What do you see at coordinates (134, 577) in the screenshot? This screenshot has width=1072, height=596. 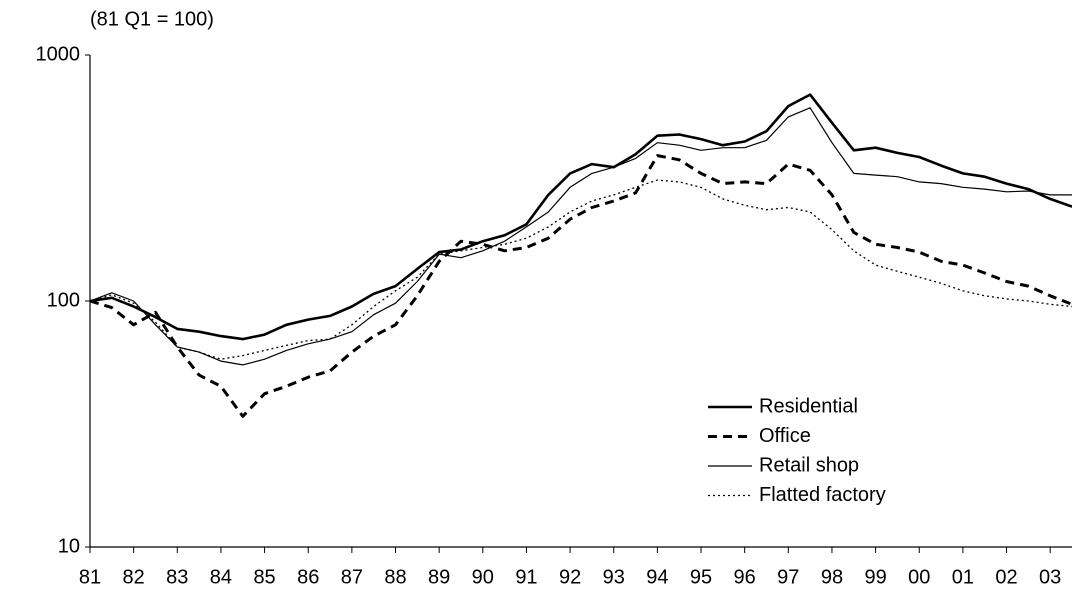 I see `x-tick-label: 82` at bounding box center [134, 577].